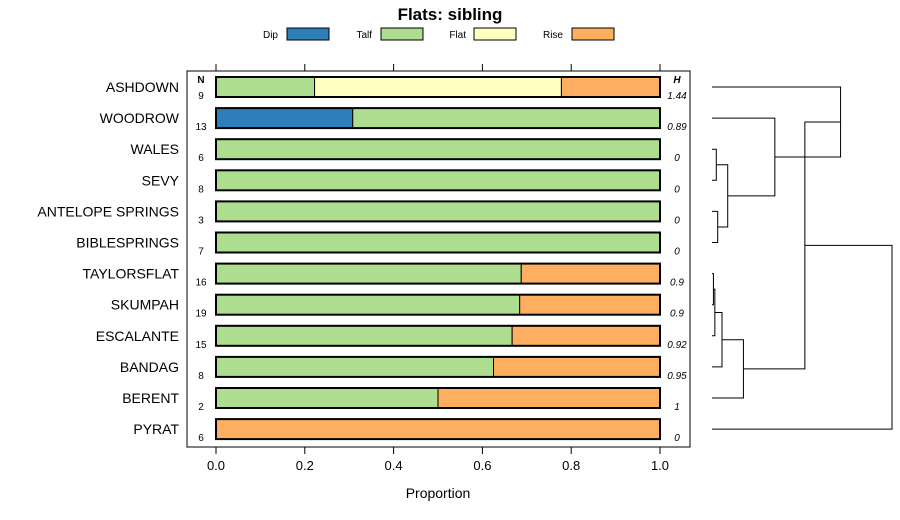  Describe the element at coordinates (305, 465) in the screenshot. I see `x-tick-label: 0.2` at that location.